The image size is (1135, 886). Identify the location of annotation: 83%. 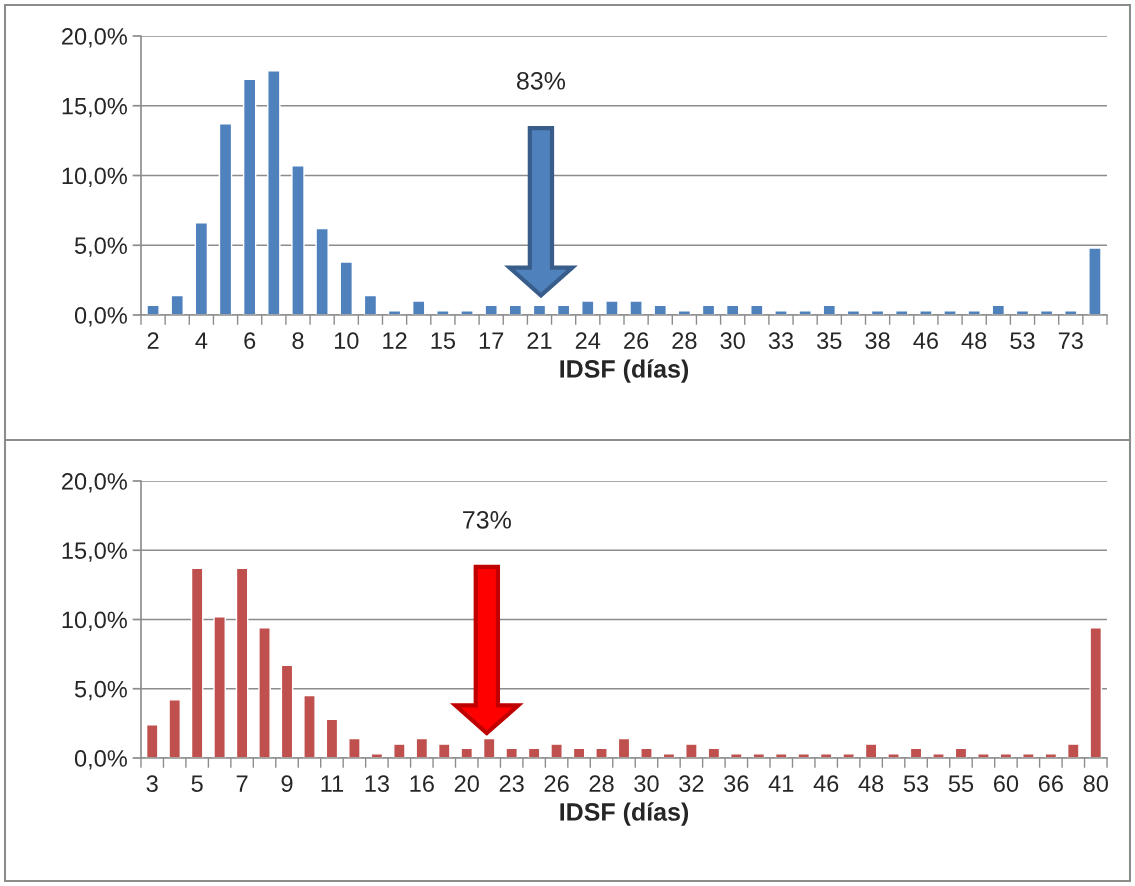
(541, 80).